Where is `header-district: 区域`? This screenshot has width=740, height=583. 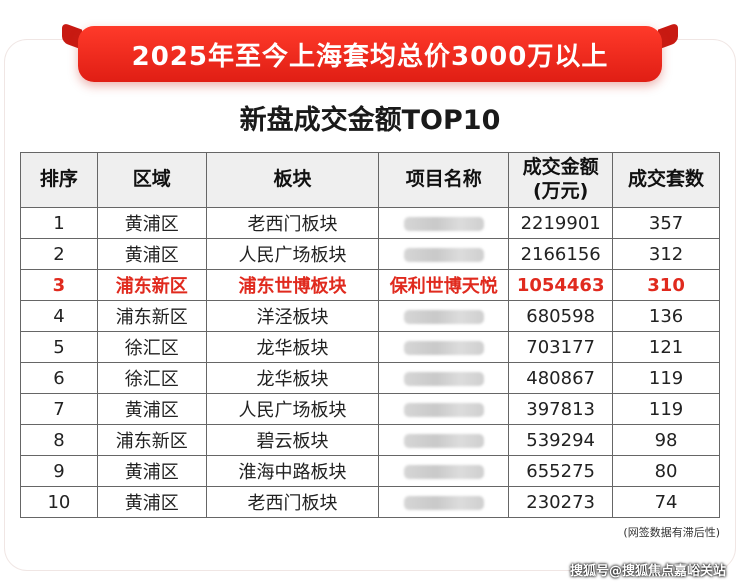
header-district: 区域 is located at coordinates (151, 180).